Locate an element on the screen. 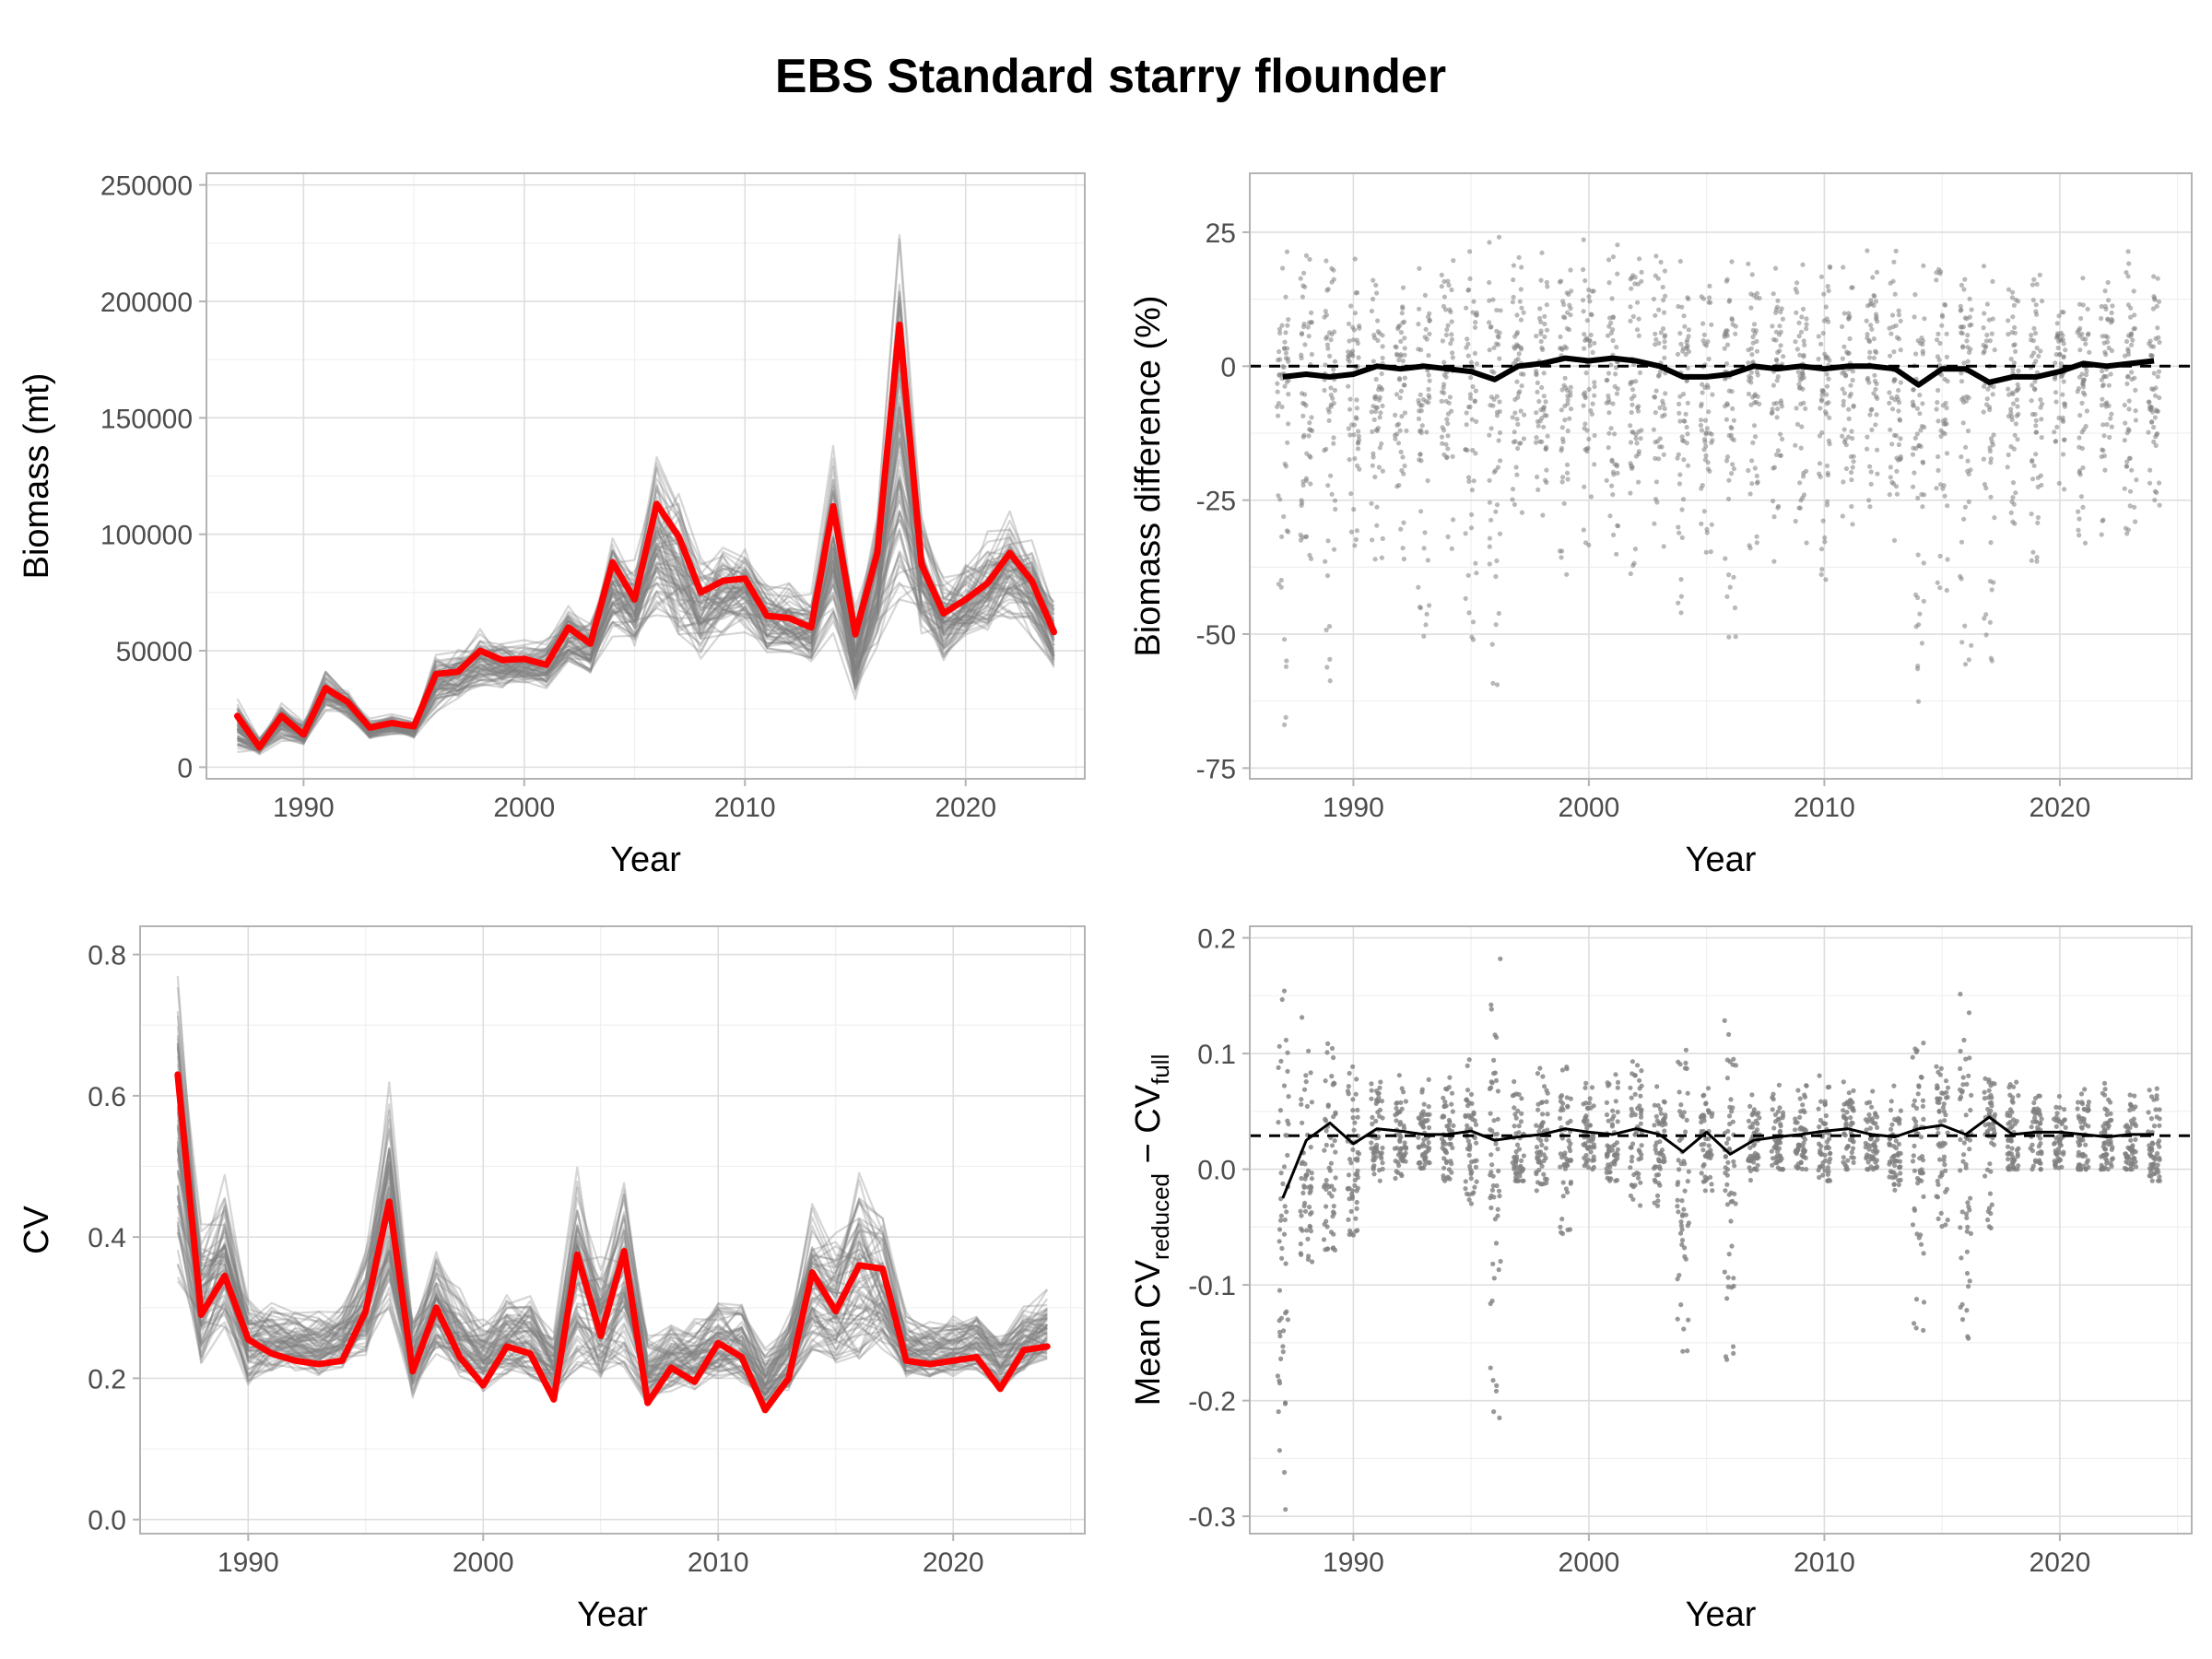  x-tick-label: 2020 is located at coordinates (2060, 808).